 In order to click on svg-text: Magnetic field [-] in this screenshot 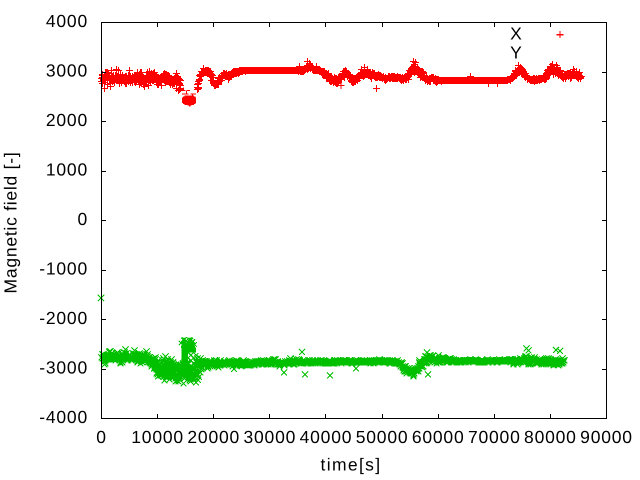, I will do `click(11, 223)`.